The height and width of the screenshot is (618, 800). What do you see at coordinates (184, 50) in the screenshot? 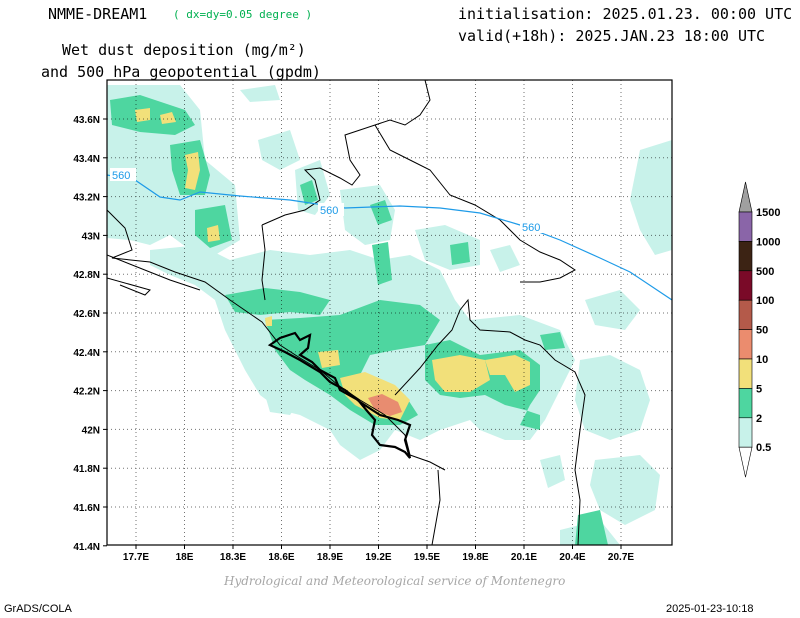
I see `variable-title: Wet dust deposition (mg/m²)` at bounding box center [184, 50].